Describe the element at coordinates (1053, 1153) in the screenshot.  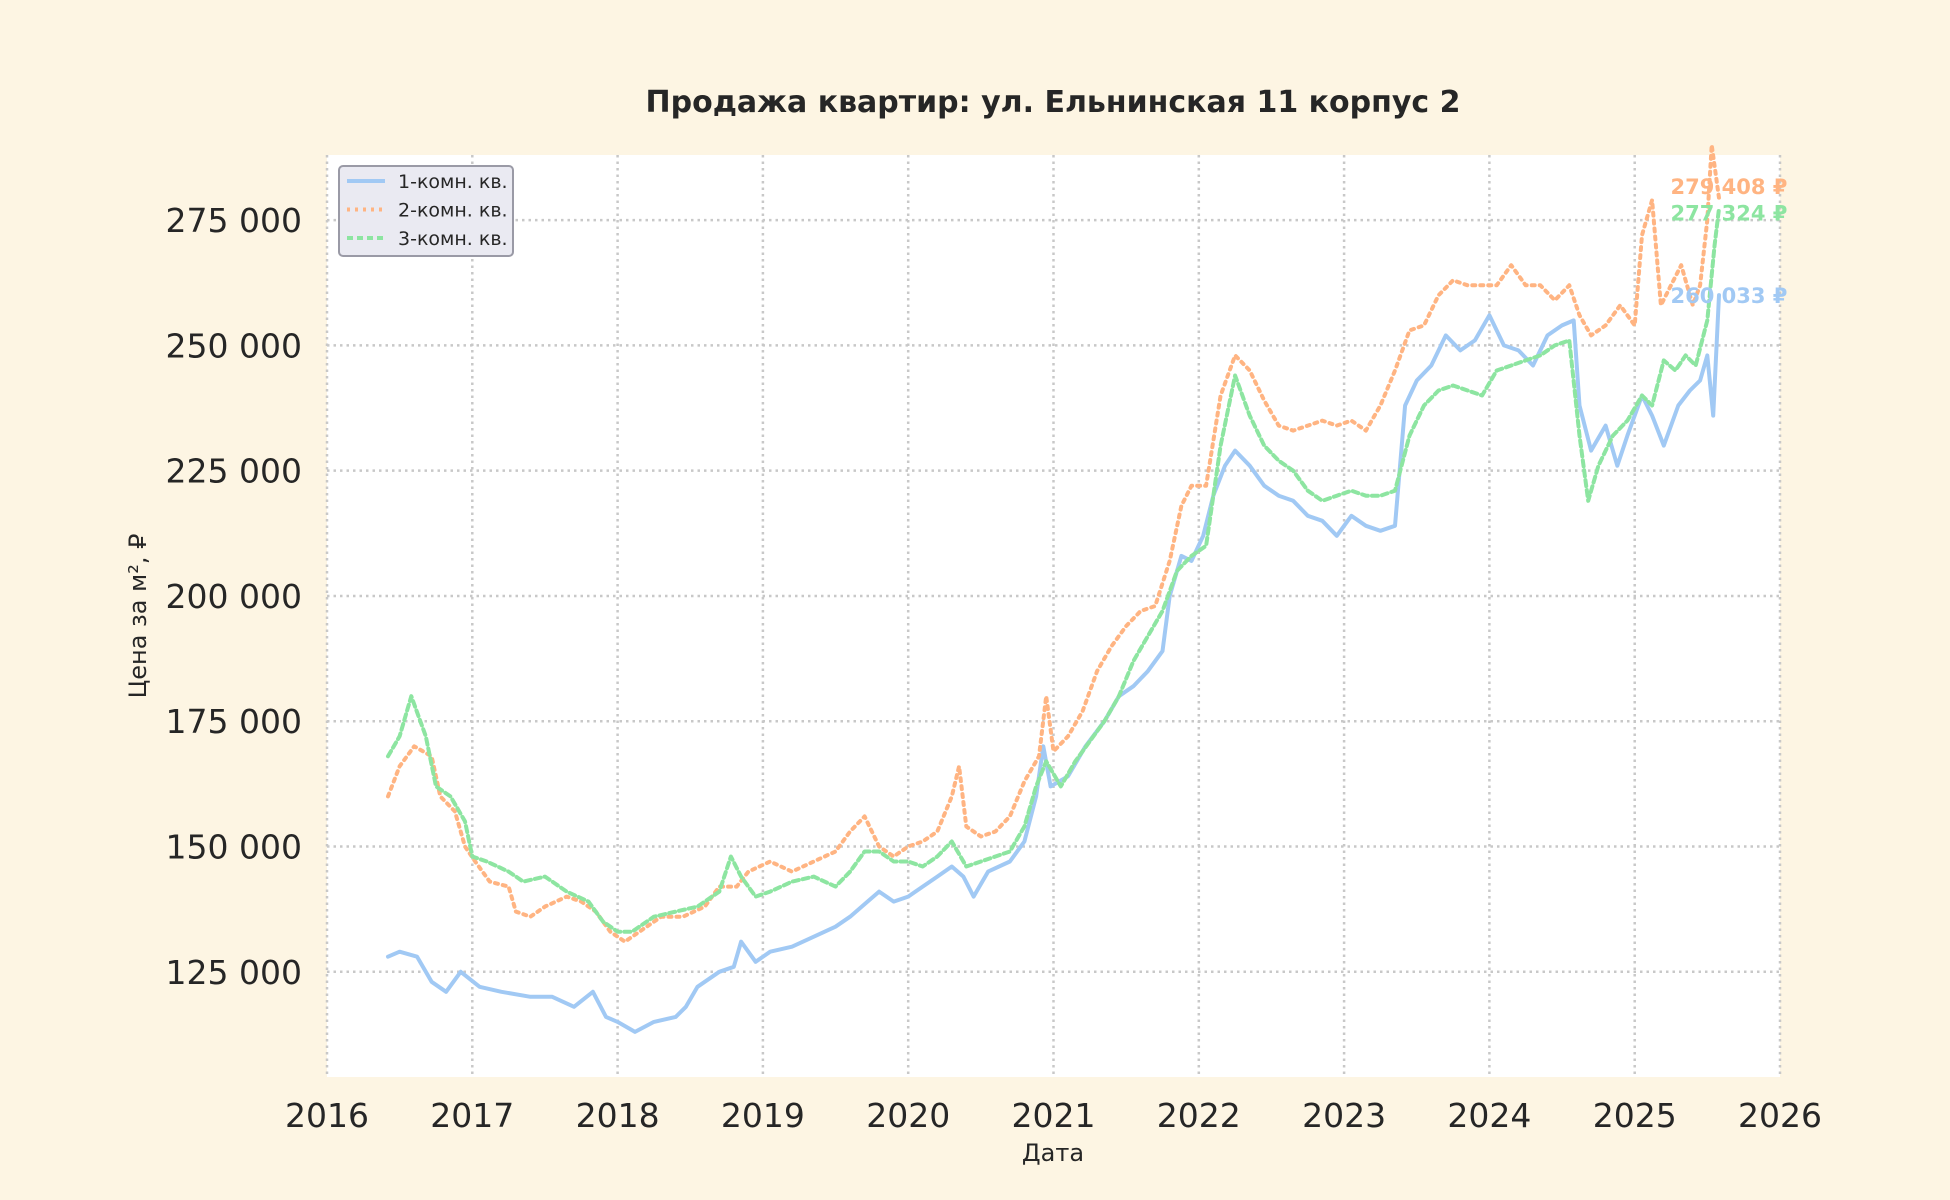
I see `x-axis-label: Дата` at that location.